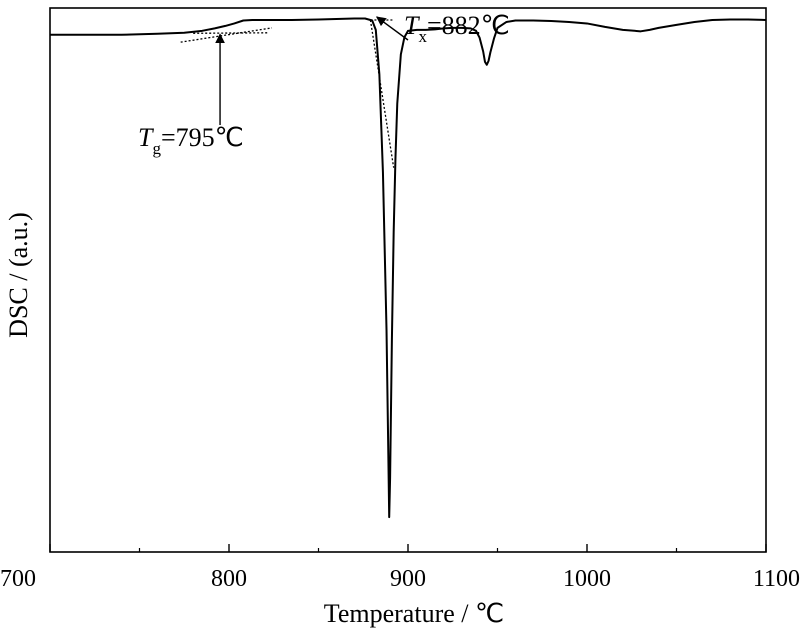  I want to click on x-tick-label-900: 900, so click(408, 579).